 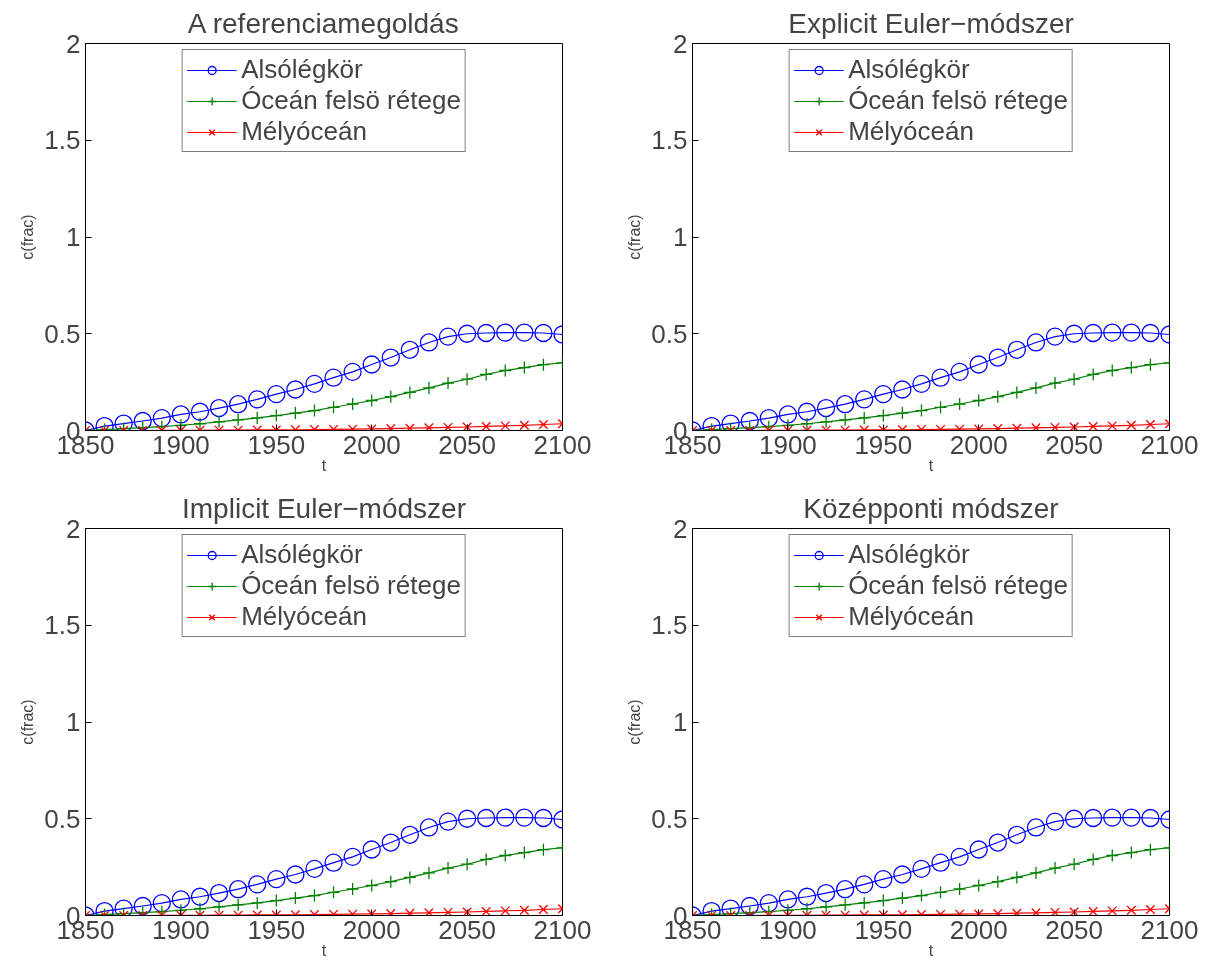 What do you see at coordinates (931, 508) in the screenshot?
I see `chart-title: Középponti módszer` at bounding box center [931, 508].